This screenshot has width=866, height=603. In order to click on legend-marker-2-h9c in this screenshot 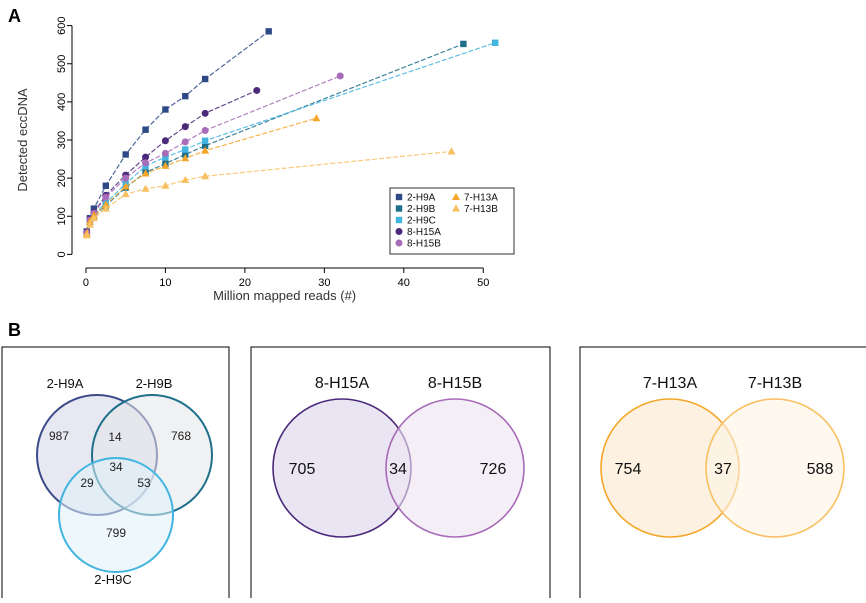, I will do `click(399, 220)`.